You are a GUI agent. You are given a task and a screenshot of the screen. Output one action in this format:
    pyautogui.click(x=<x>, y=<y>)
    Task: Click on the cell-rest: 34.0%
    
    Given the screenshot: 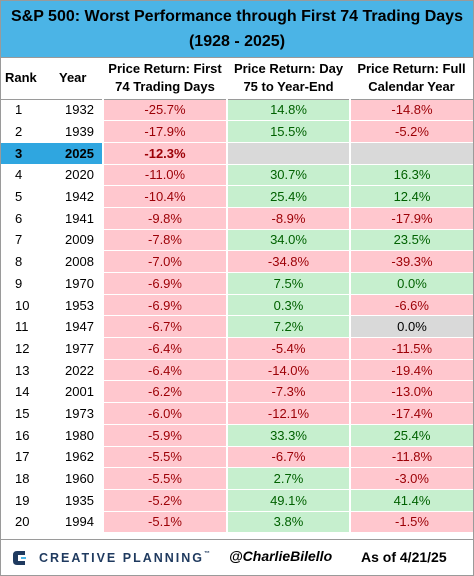 What is the action you would take?
    pyautogui.click(x=288, y=240)
    